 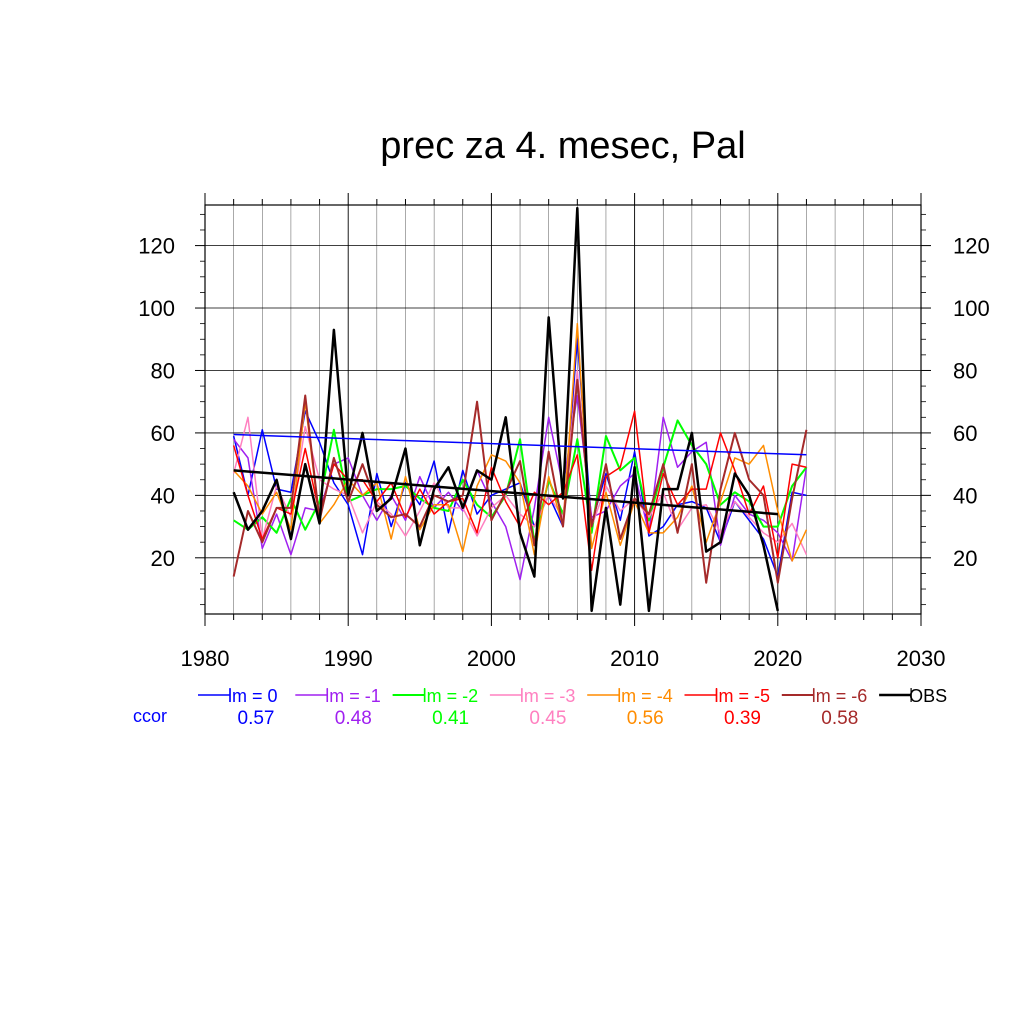 I want to click on x-tick-label: 2010, so click(x=634, y=658).